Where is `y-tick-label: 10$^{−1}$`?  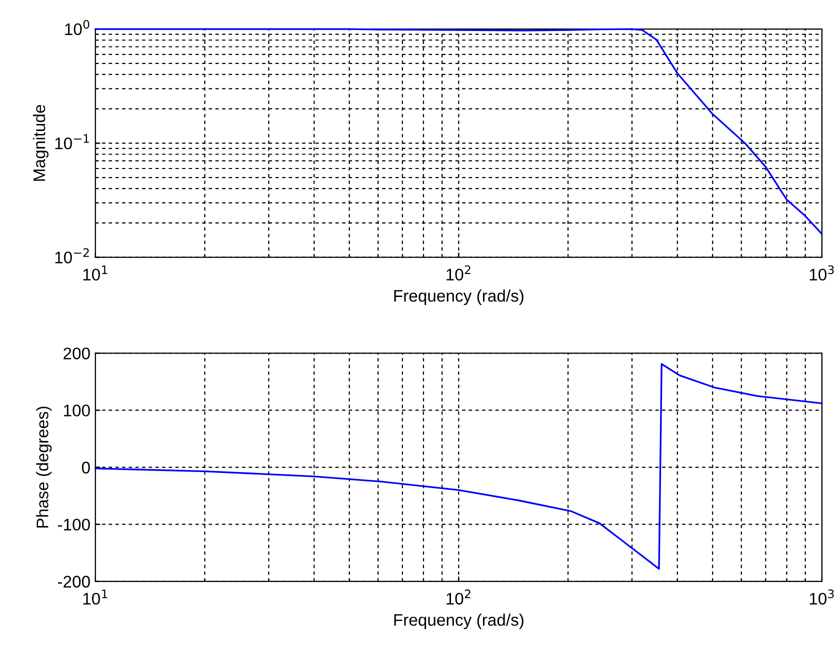 y-tick-label: 10$^{−1}$ is located at coordinates (72, 142).